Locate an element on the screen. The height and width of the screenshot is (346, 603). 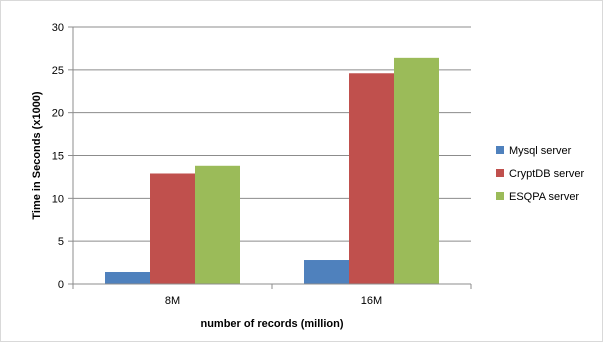
y-tick-label: 10 is located at coordinates (58, 199).